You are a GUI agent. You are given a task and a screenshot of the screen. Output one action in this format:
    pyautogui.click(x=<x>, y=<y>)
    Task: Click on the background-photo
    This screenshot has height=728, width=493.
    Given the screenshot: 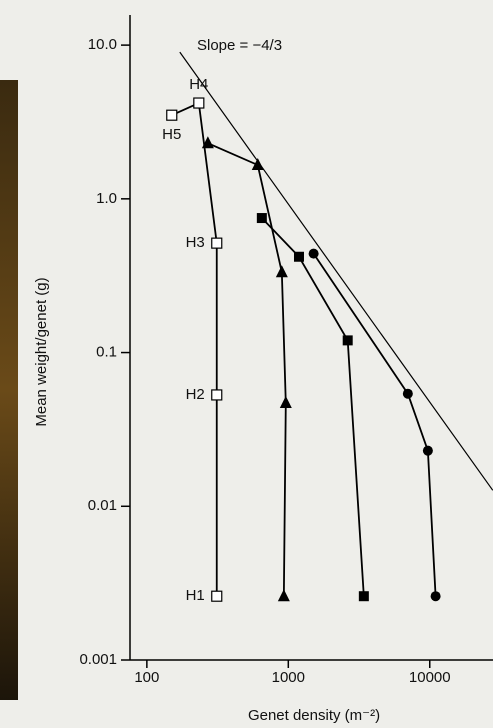 What is the action you would take?
    pyautogui.click(x=9, y=390)
    